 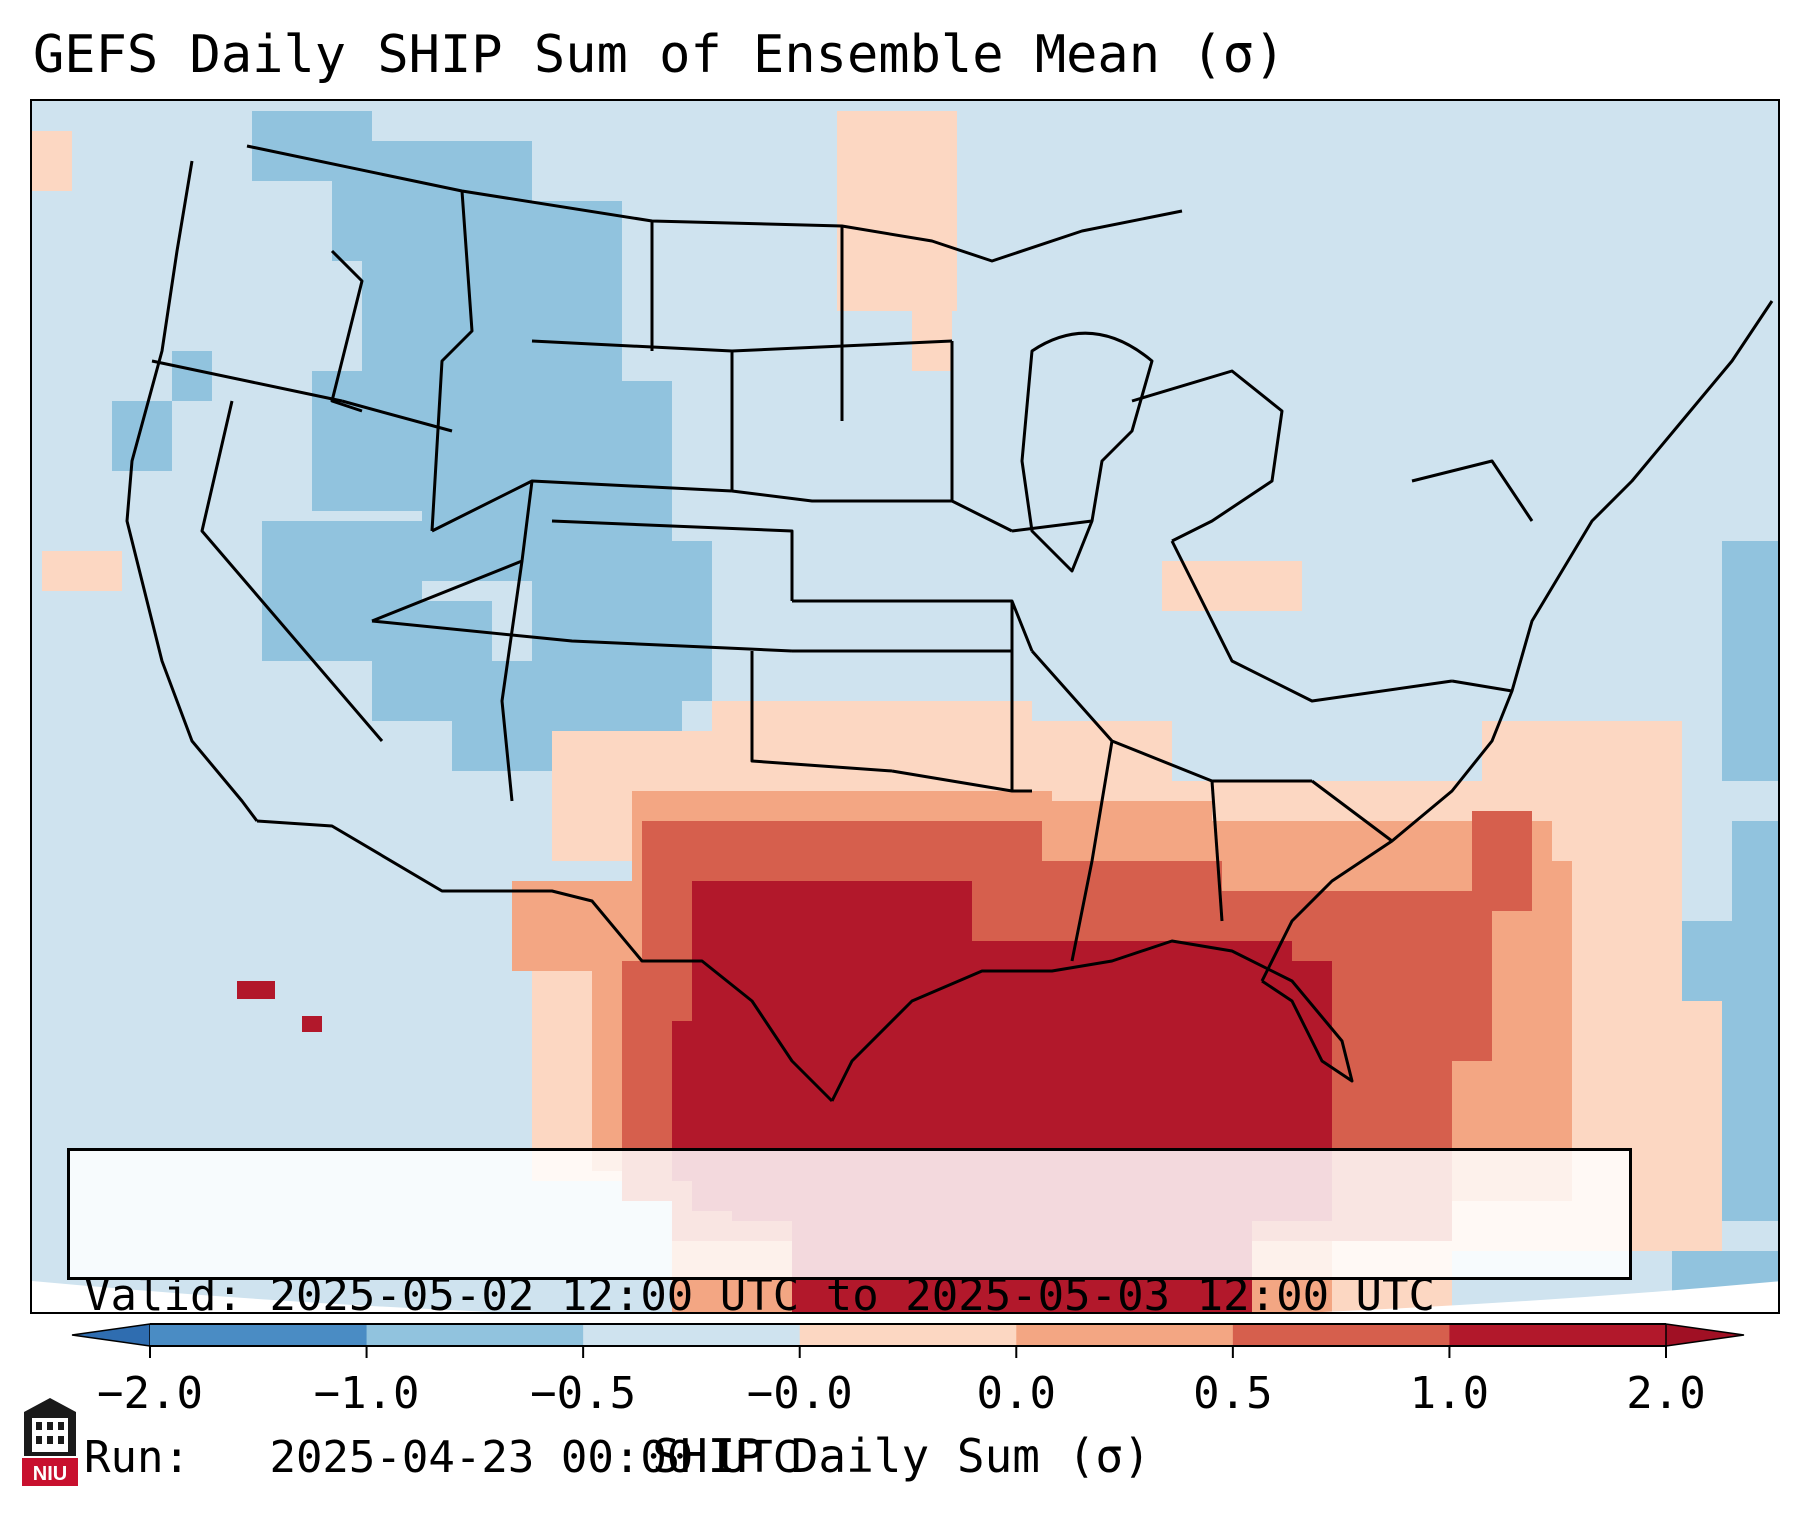 What do you see at coordinates (1517, 641) in the screenshot?
I see `east-coastline` at bounding box center [1517, 641].